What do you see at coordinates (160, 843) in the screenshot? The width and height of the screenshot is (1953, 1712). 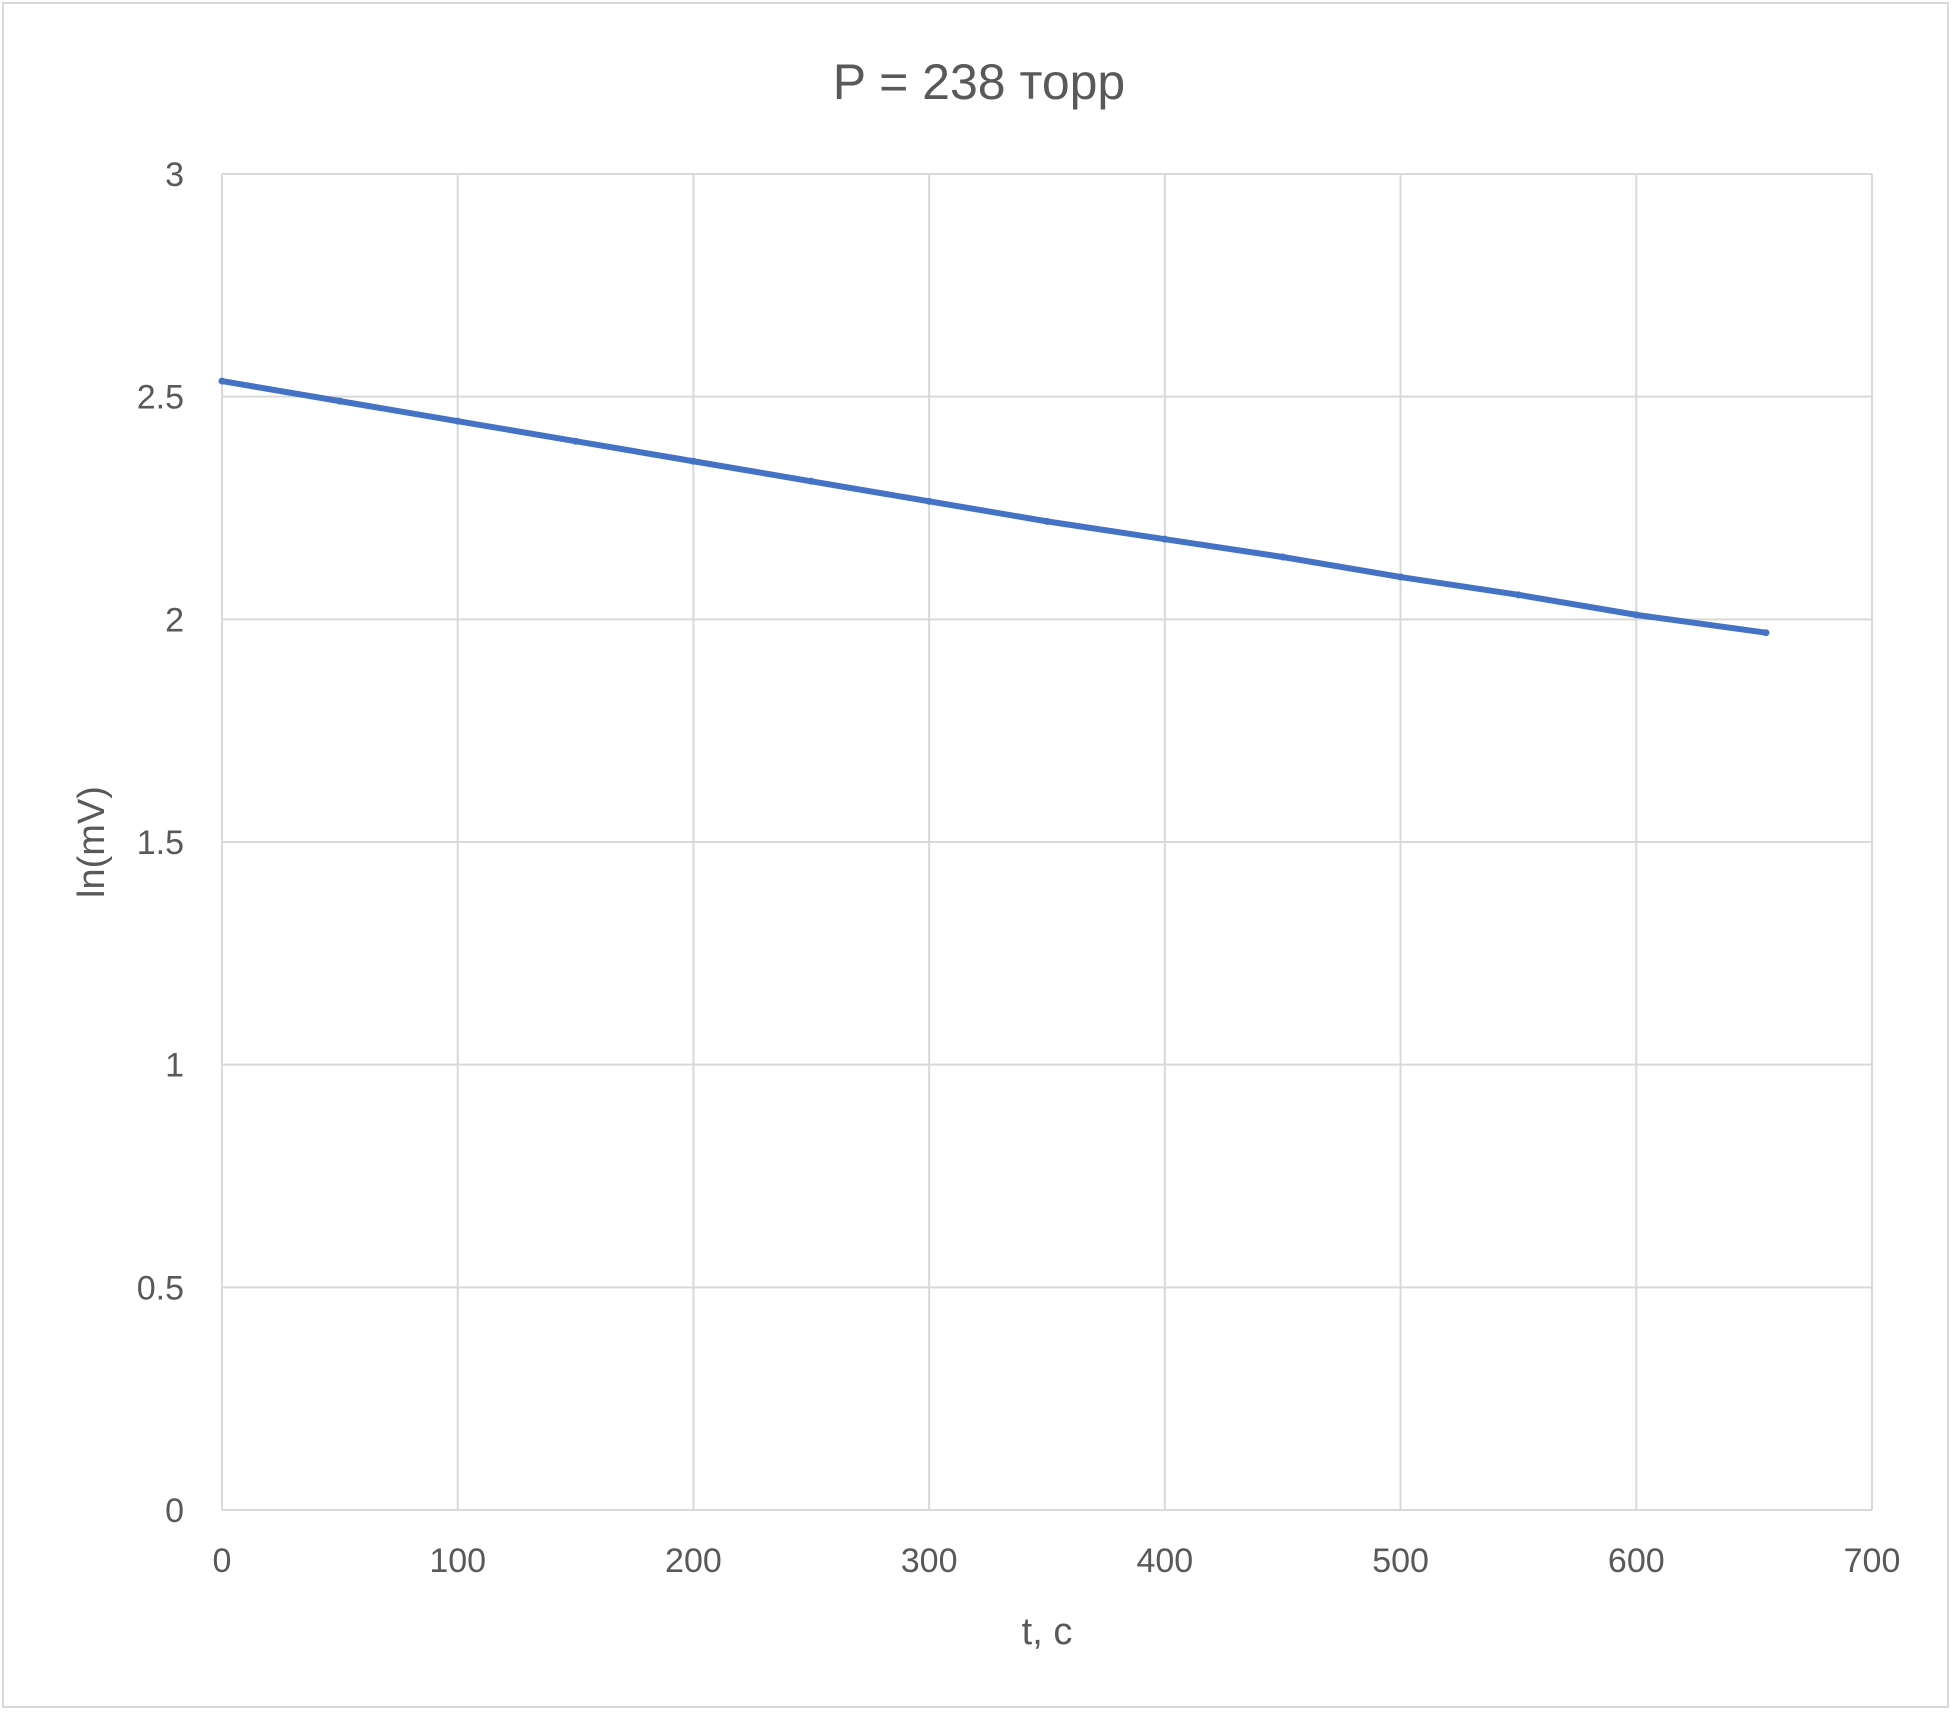 I see `y-tick-label: 1.5` at bounding box center [160, 843].